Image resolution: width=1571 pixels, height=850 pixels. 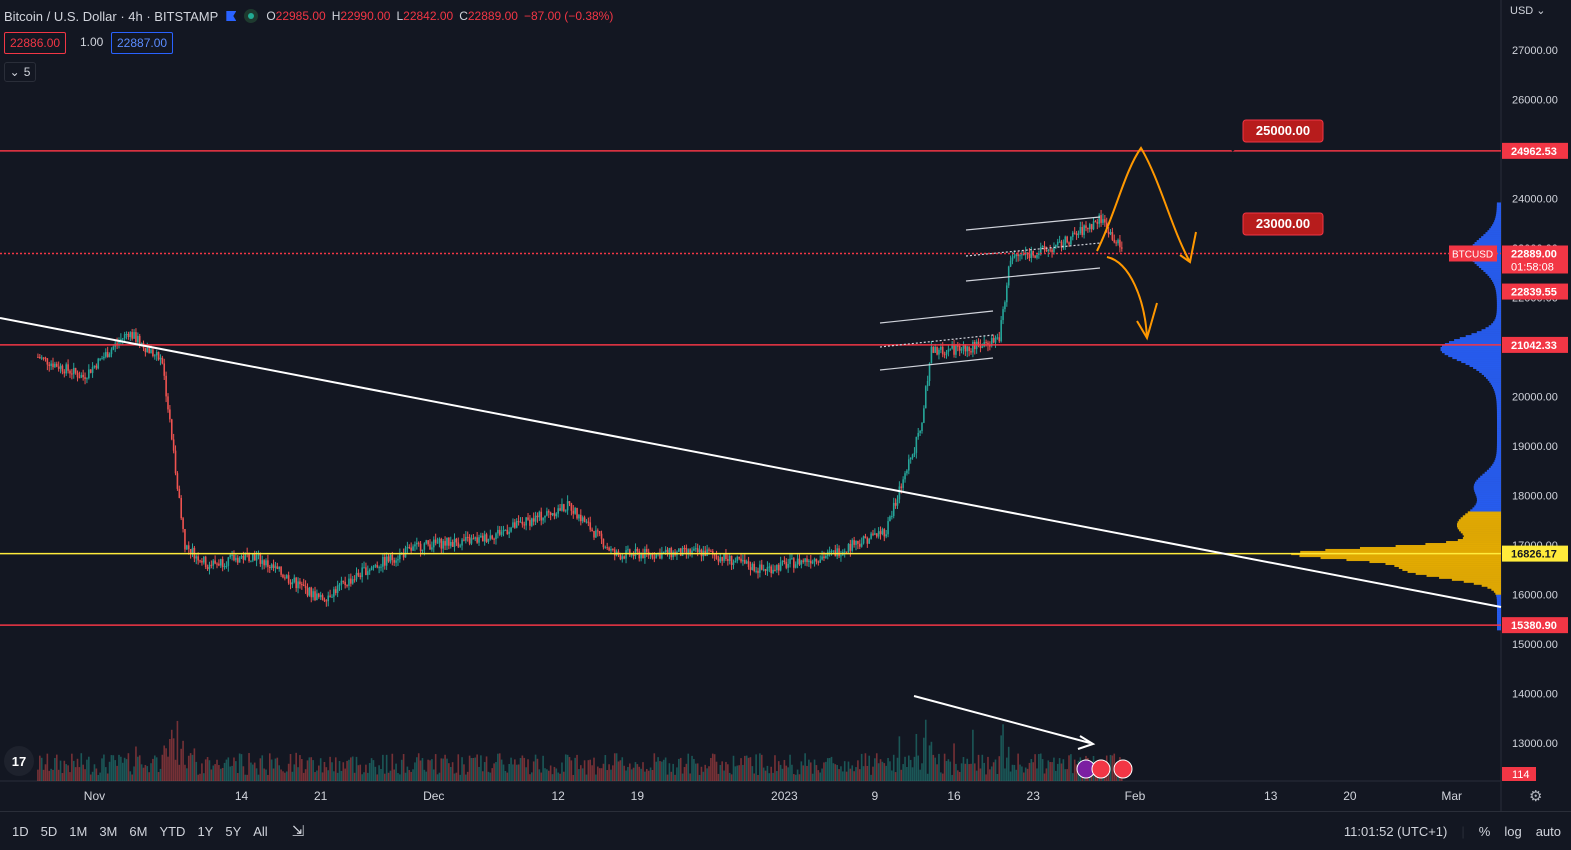 What do you see at coordinates (1513, 831) in the screenshot?
I see `log-toggle: log` at bounding box center [1513, 831].